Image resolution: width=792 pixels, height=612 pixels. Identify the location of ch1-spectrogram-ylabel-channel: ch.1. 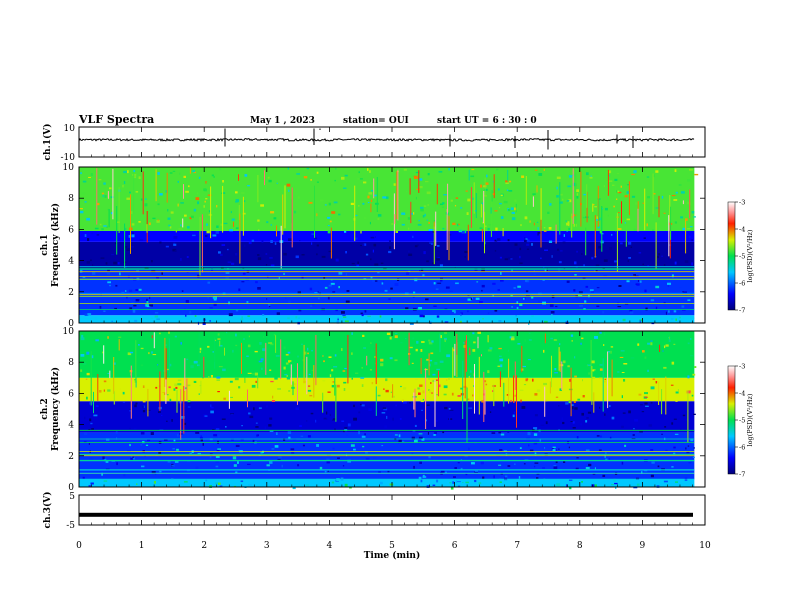
(45, 244).